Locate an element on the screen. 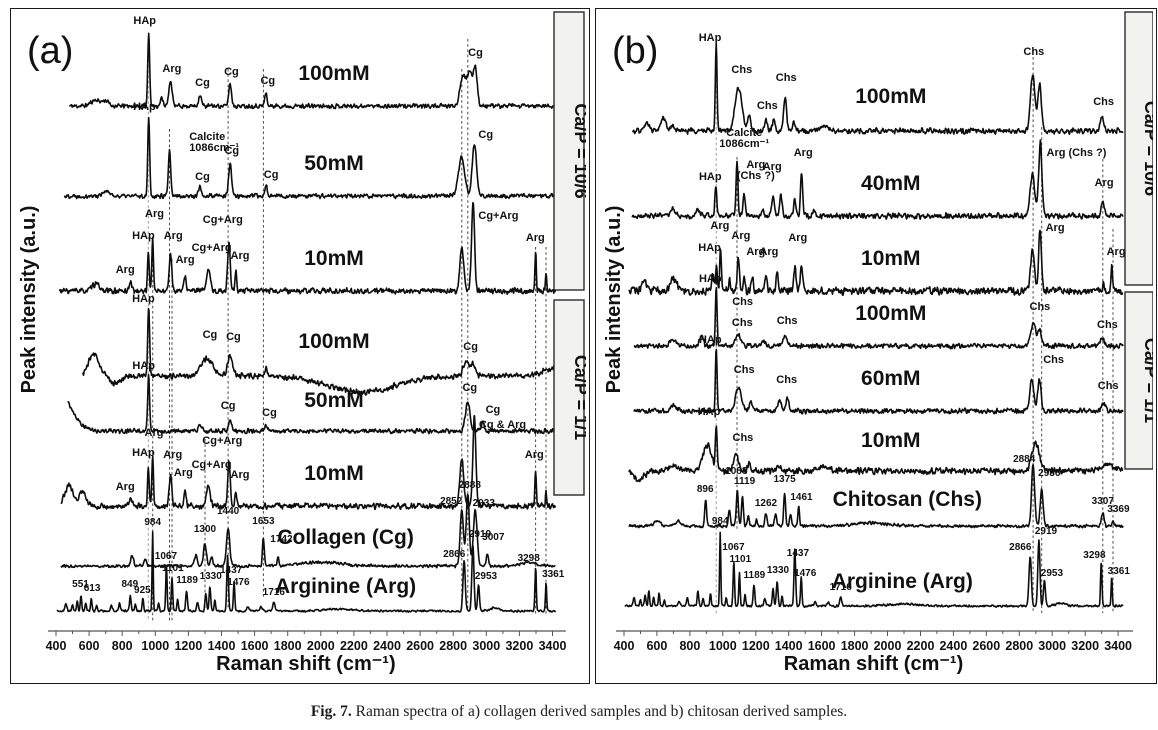  figure-number: Fig. 7. is located at coordinates (331, 711).